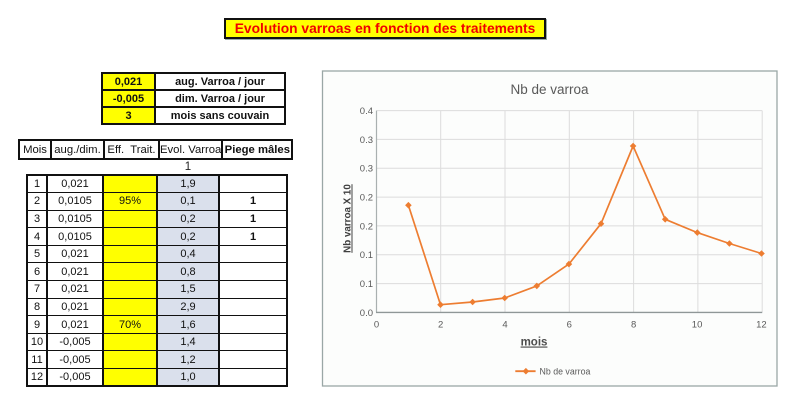  What do you see at coordinates (697, 325) in the screenshot?
I see `svg-text: 10` at bounding box center [697, 325].